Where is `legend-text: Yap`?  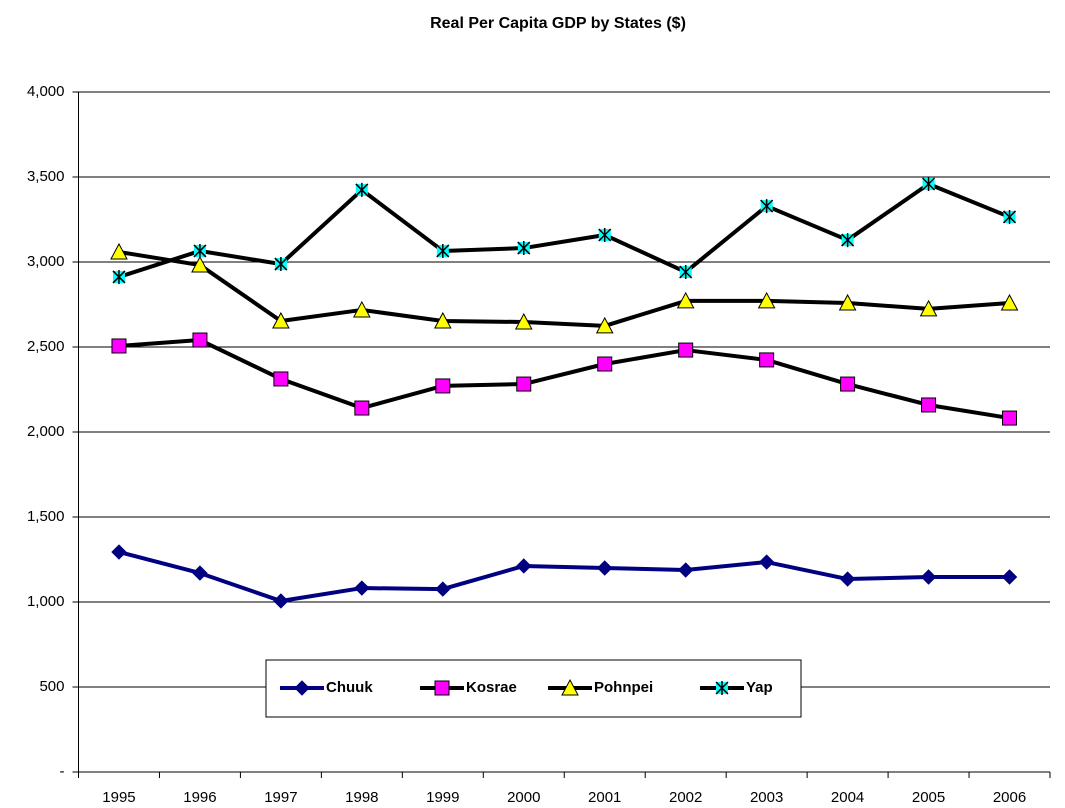 legend-text: Yap is located at coordinates (759, 687).